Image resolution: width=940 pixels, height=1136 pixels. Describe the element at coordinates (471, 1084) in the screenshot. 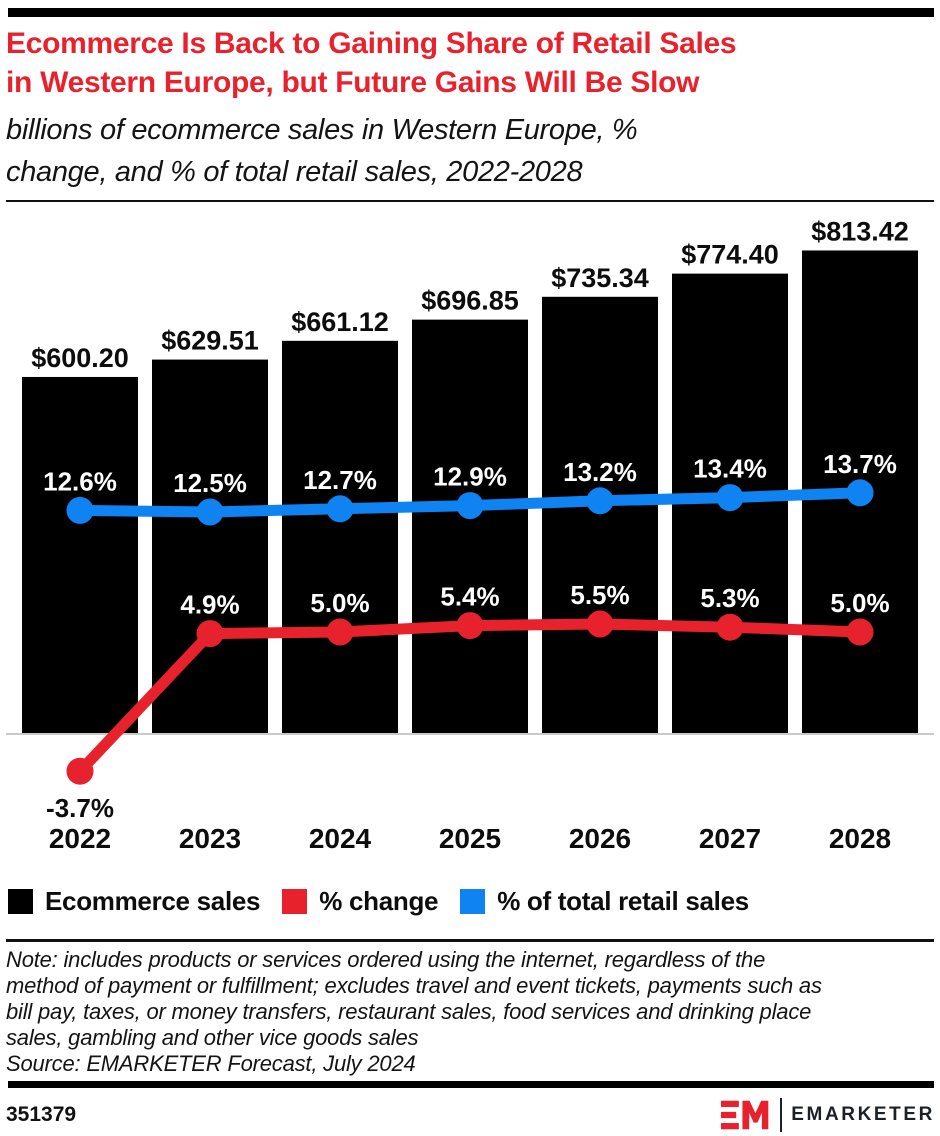

I see `footer-black-bar` at that location.